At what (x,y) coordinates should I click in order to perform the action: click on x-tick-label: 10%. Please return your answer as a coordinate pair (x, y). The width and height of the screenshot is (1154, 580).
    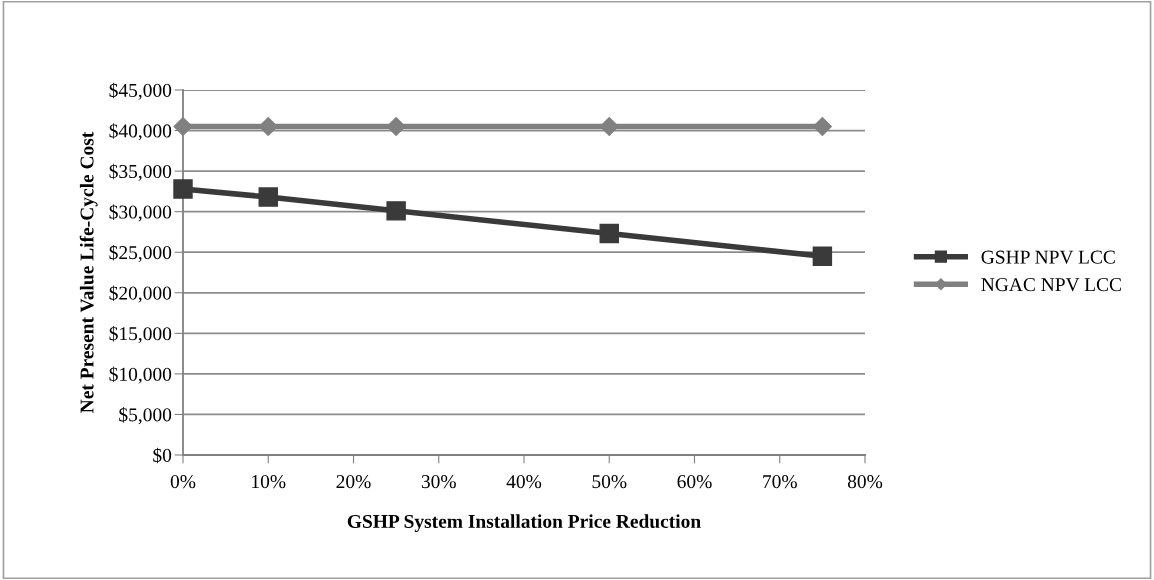
    Looking at the image, I should click on (269, 482).